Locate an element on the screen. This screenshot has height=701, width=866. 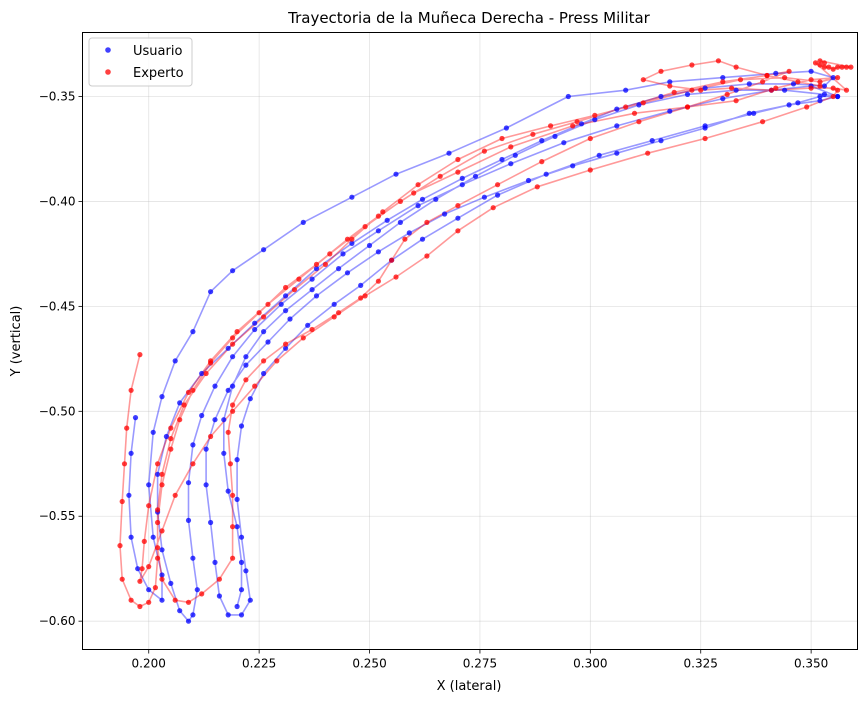
x-tick-label: 0.350 is located at coordinates (811, 664).